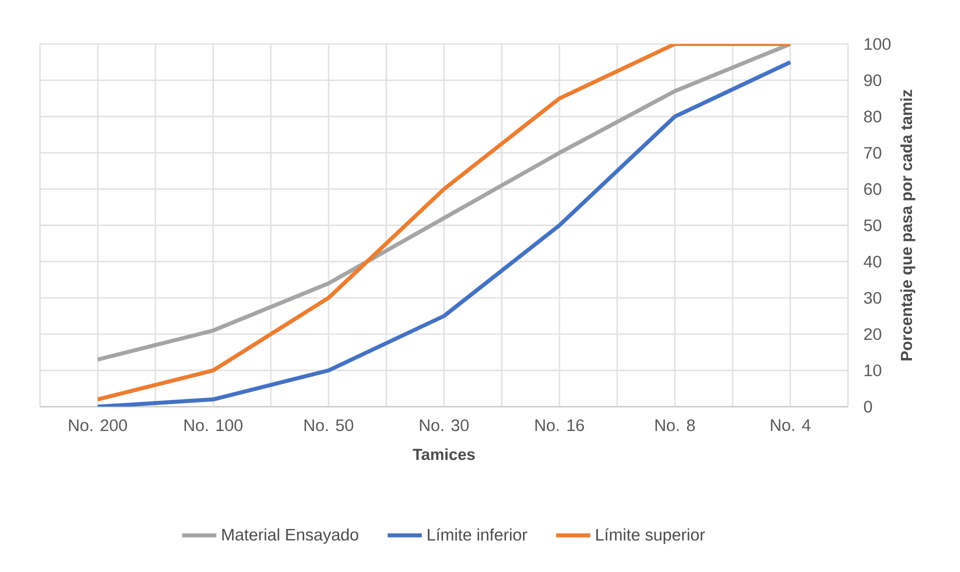 This screenshot has height=572, width=960. Describe the element at coordinates (790, 425) in the screenshot. I see `x-tick-label: No. 4` at that location.